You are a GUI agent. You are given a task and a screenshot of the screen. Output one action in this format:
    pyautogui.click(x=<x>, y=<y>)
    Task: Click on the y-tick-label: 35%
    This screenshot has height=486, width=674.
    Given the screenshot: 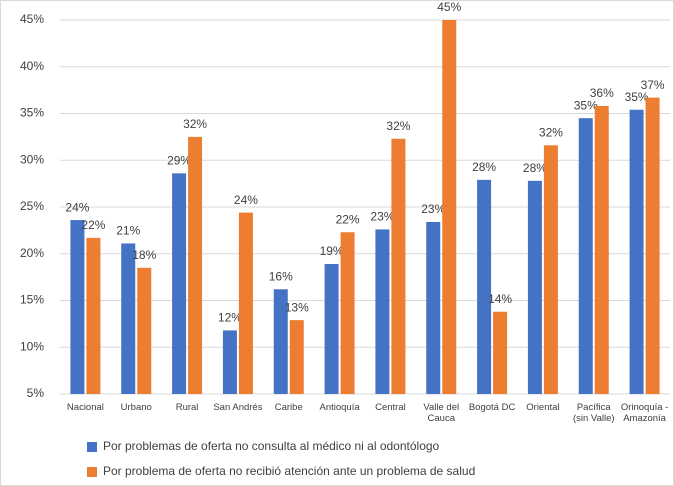 What is the action you would take?
    pyautogui.click(x=32, y=113)
    